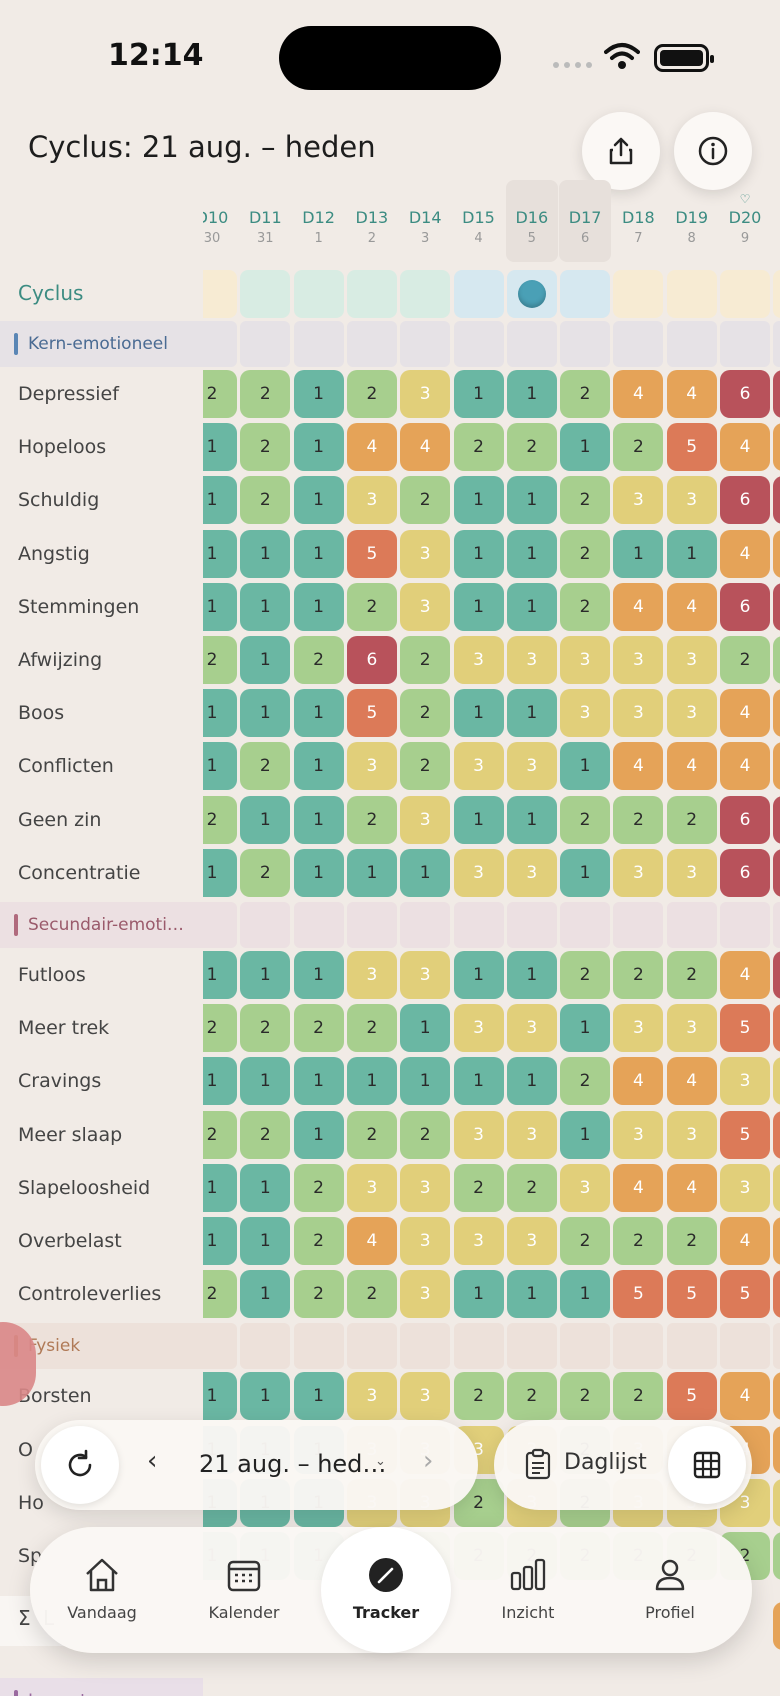 The image size is (780, 1696). What do you see at coordinates (713, 151) in the screenshot?
I see `info-button` at bounding box center [713, 151].